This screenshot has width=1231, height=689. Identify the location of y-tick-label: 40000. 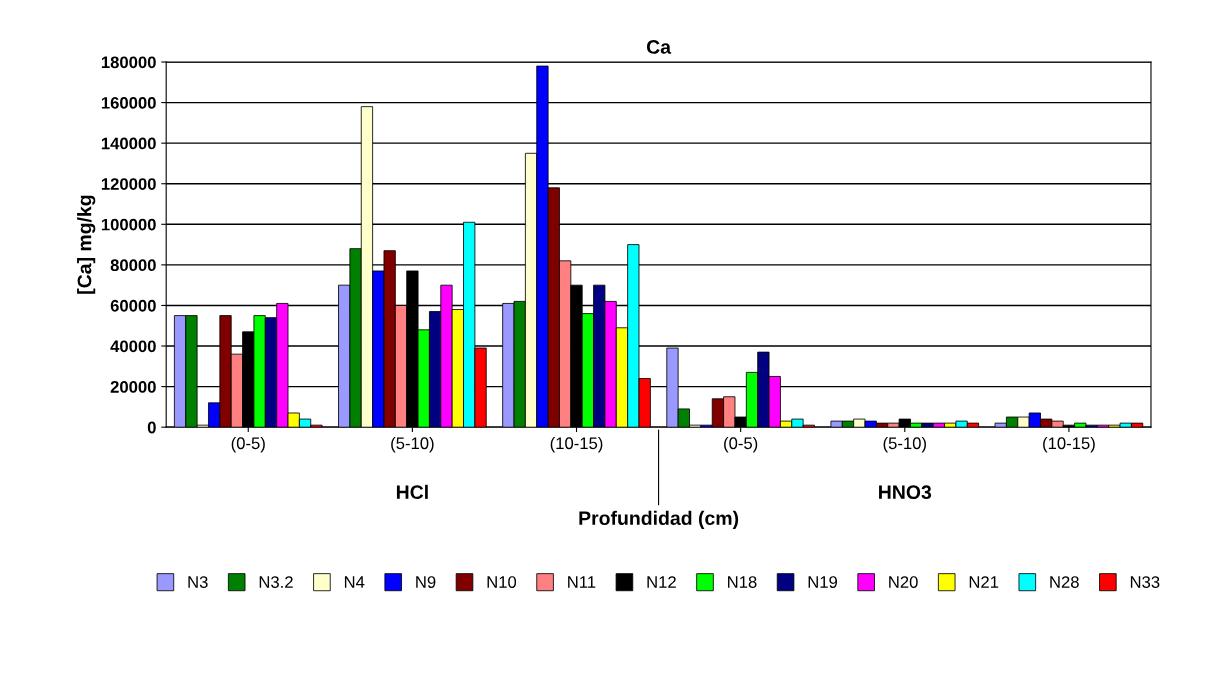
(133, 346).